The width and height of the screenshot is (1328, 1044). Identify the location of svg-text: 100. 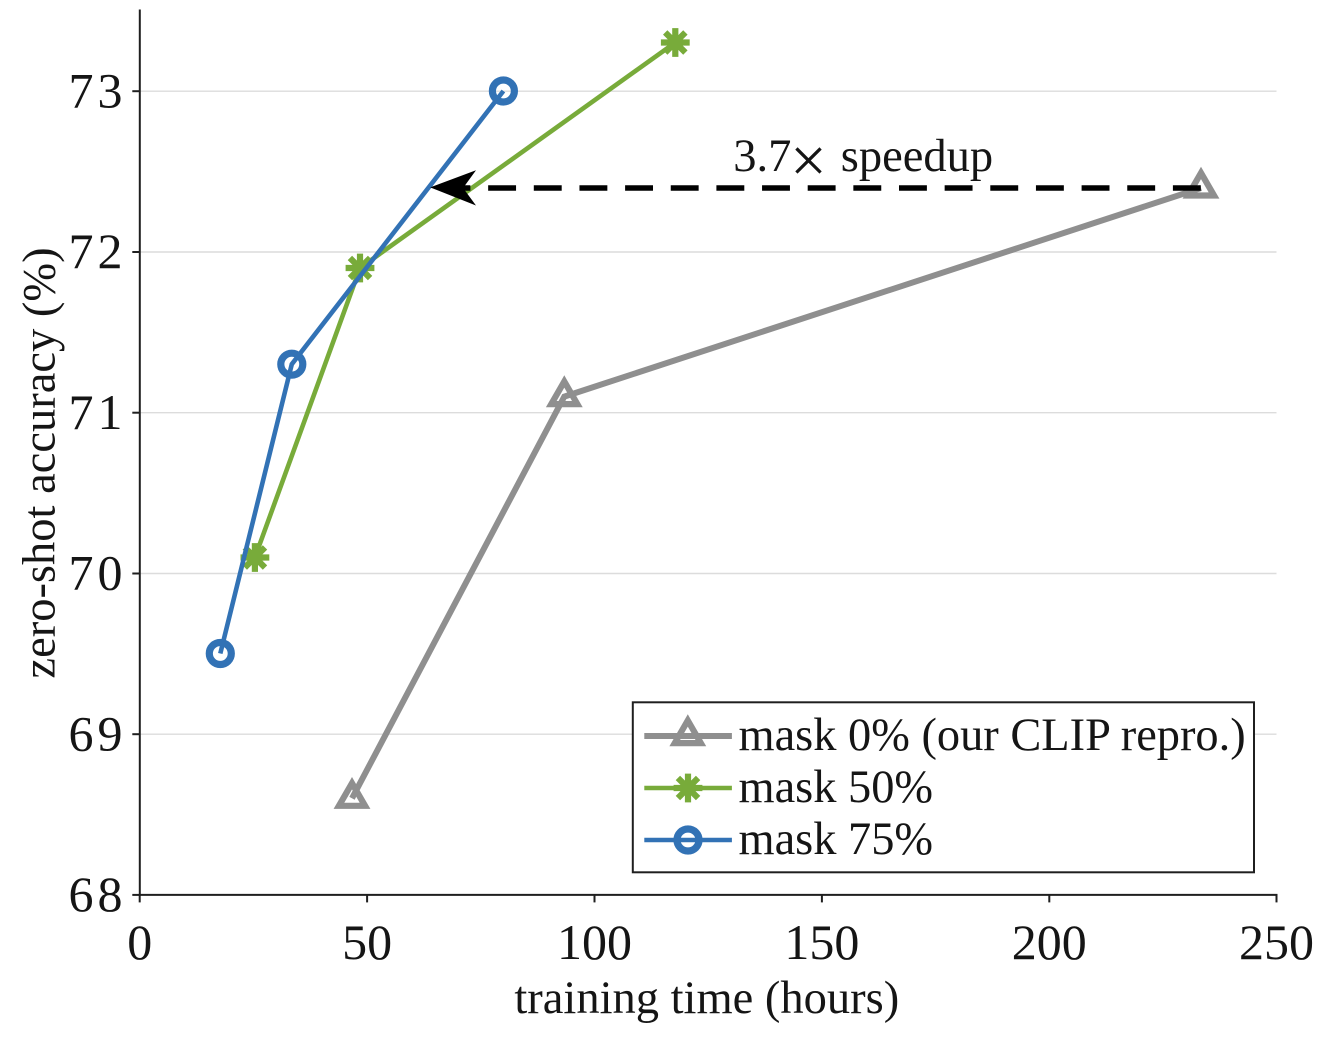
(594, 942).